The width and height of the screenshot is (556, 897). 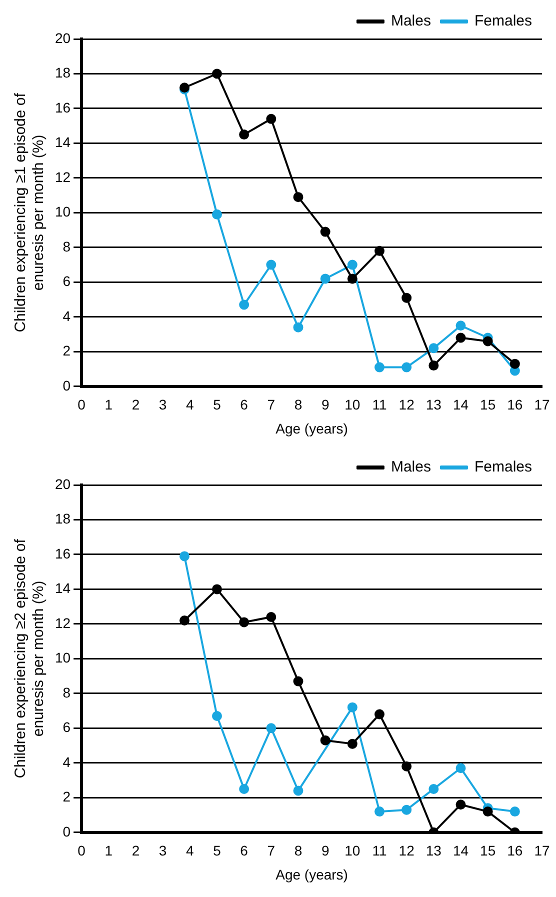 I want to click on y-tick-label: 16, so click(x=62, y=553).